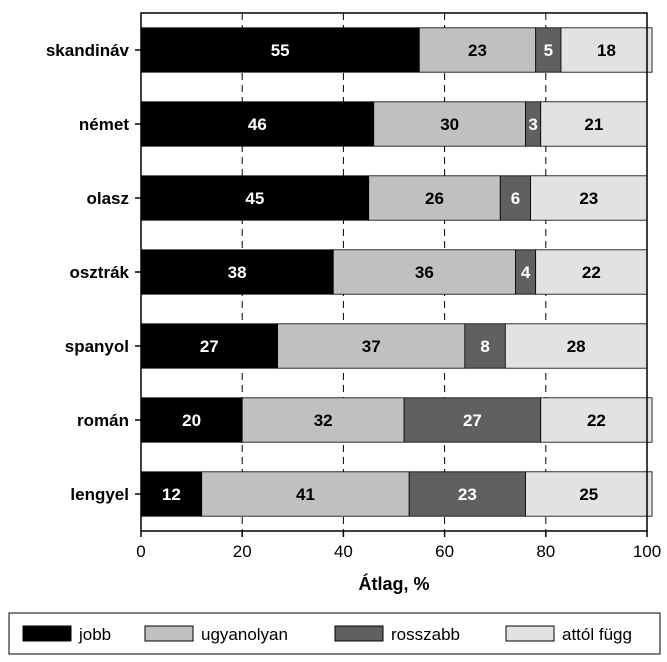 This screenshot has height=662, width=667. What do you see at coordinates (545, 551) in the screenshot?
I see `x-tick-label: 80` at bounding box center [545, 551].